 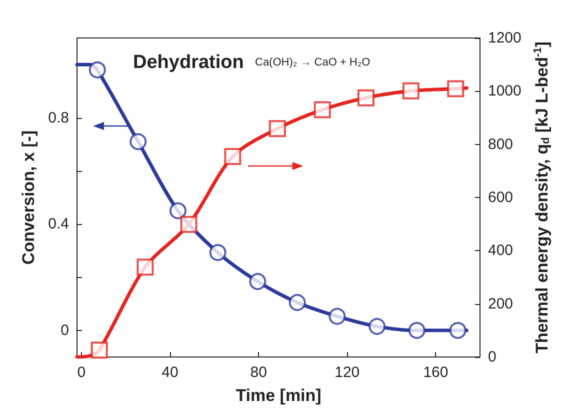 I want to click on x-tick-label: 0, so click(x=81, y=372).